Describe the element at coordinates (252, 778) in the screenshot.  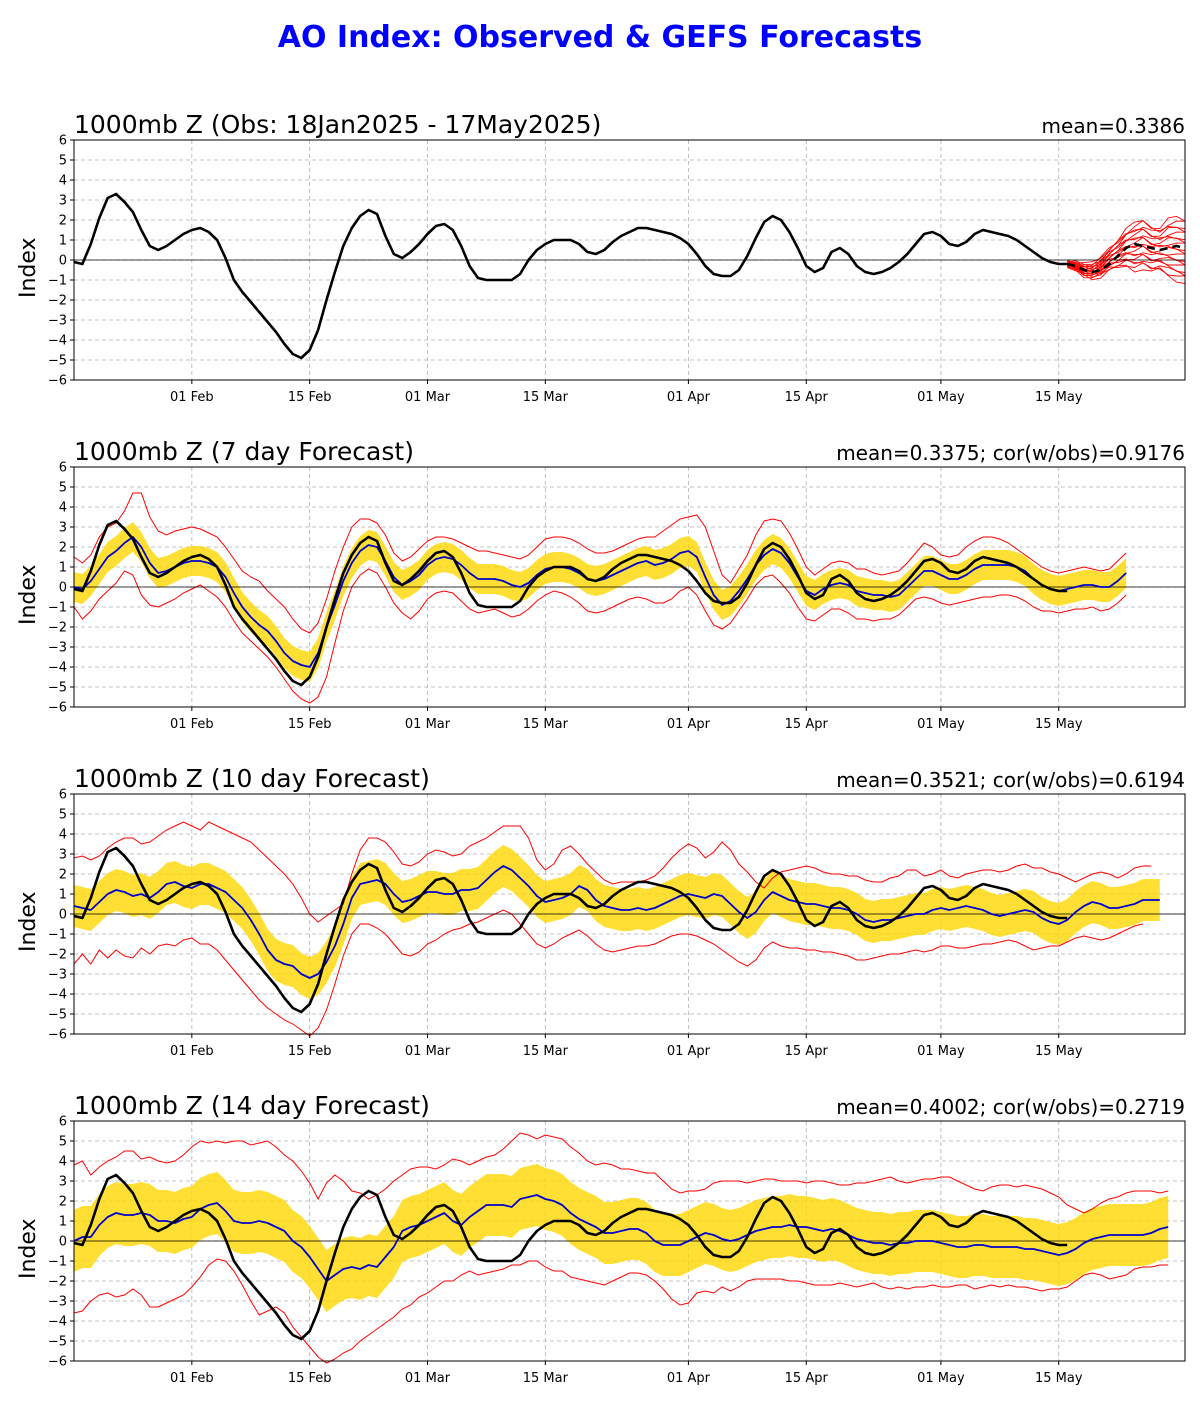
I see `panel-title: 1000mb Z (10 day Forecast)` at that location.